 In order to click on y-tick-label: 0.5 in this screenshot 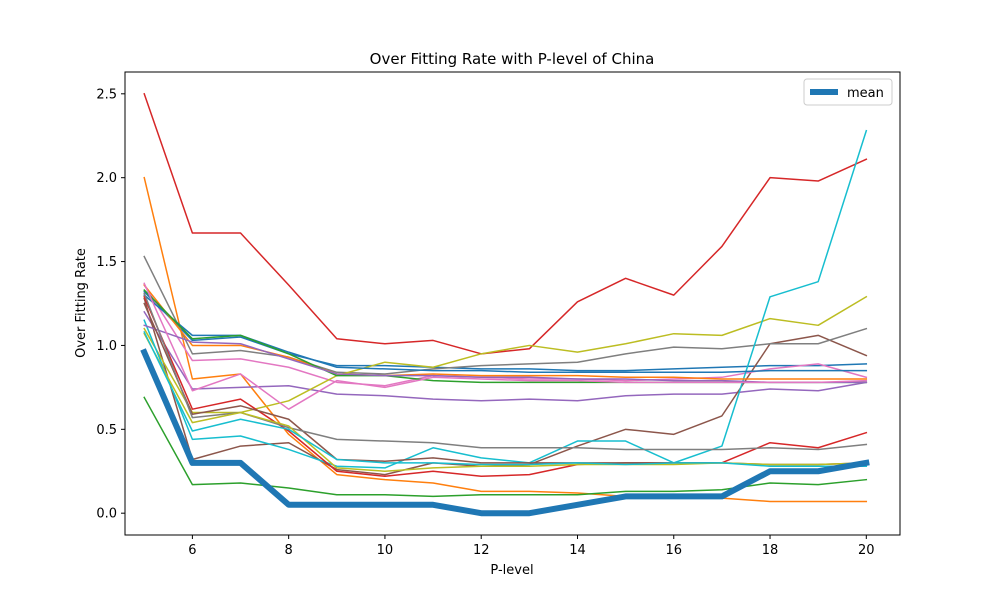, I will do `click(106, 430)`.